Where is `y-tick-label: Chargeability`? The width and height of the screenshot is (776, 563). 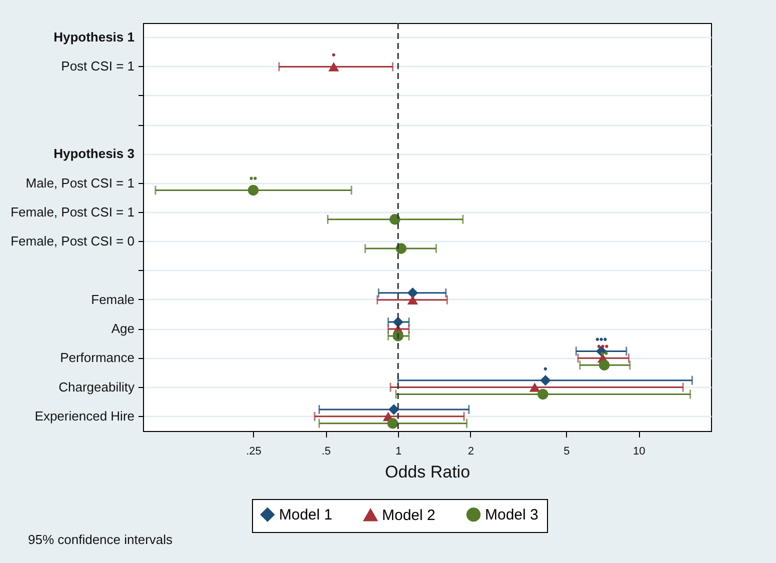 y-tick-label: Chargeability is located at coordinates (96, 386).